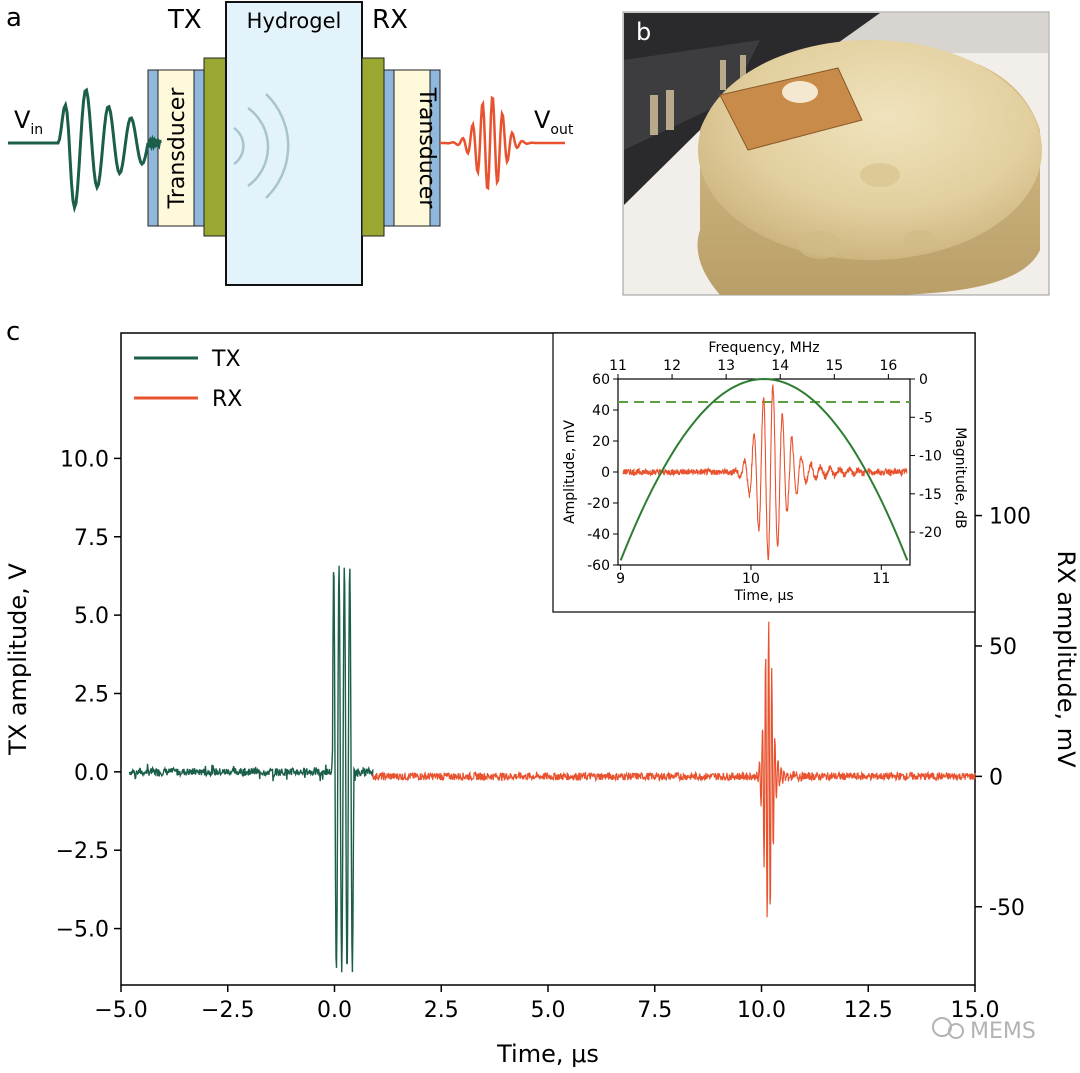 This screenshot has height=1073, width=1080. What do you see at coordinates (28, 122) in the screenshot?
I see `vin-label: Vin` at bounding box center [28, 122].